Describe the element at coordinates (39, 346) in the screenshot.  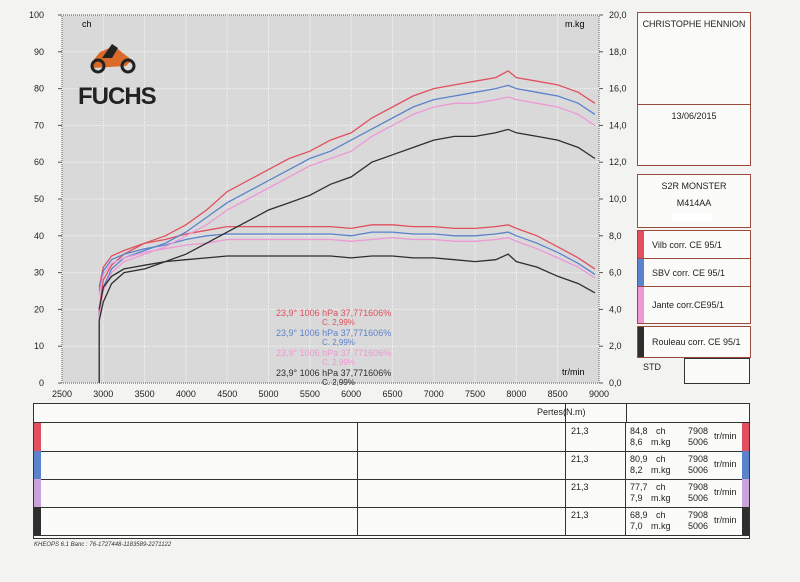
I see `y-left-tick-label: 10` at that location.